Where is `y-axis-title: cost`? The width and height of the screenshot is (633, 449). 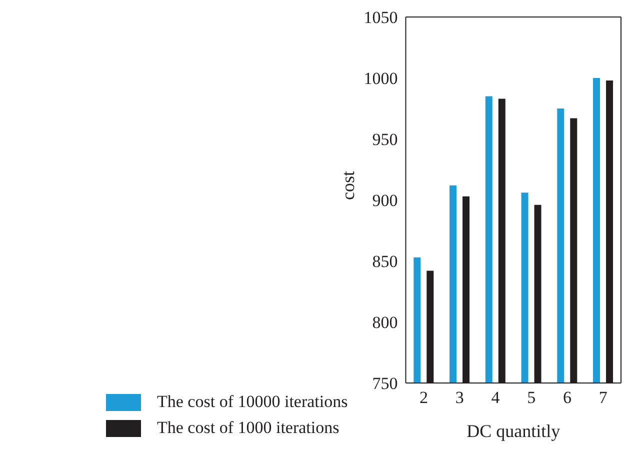 y-axis-title: cost is located at coordinates (348, 185).